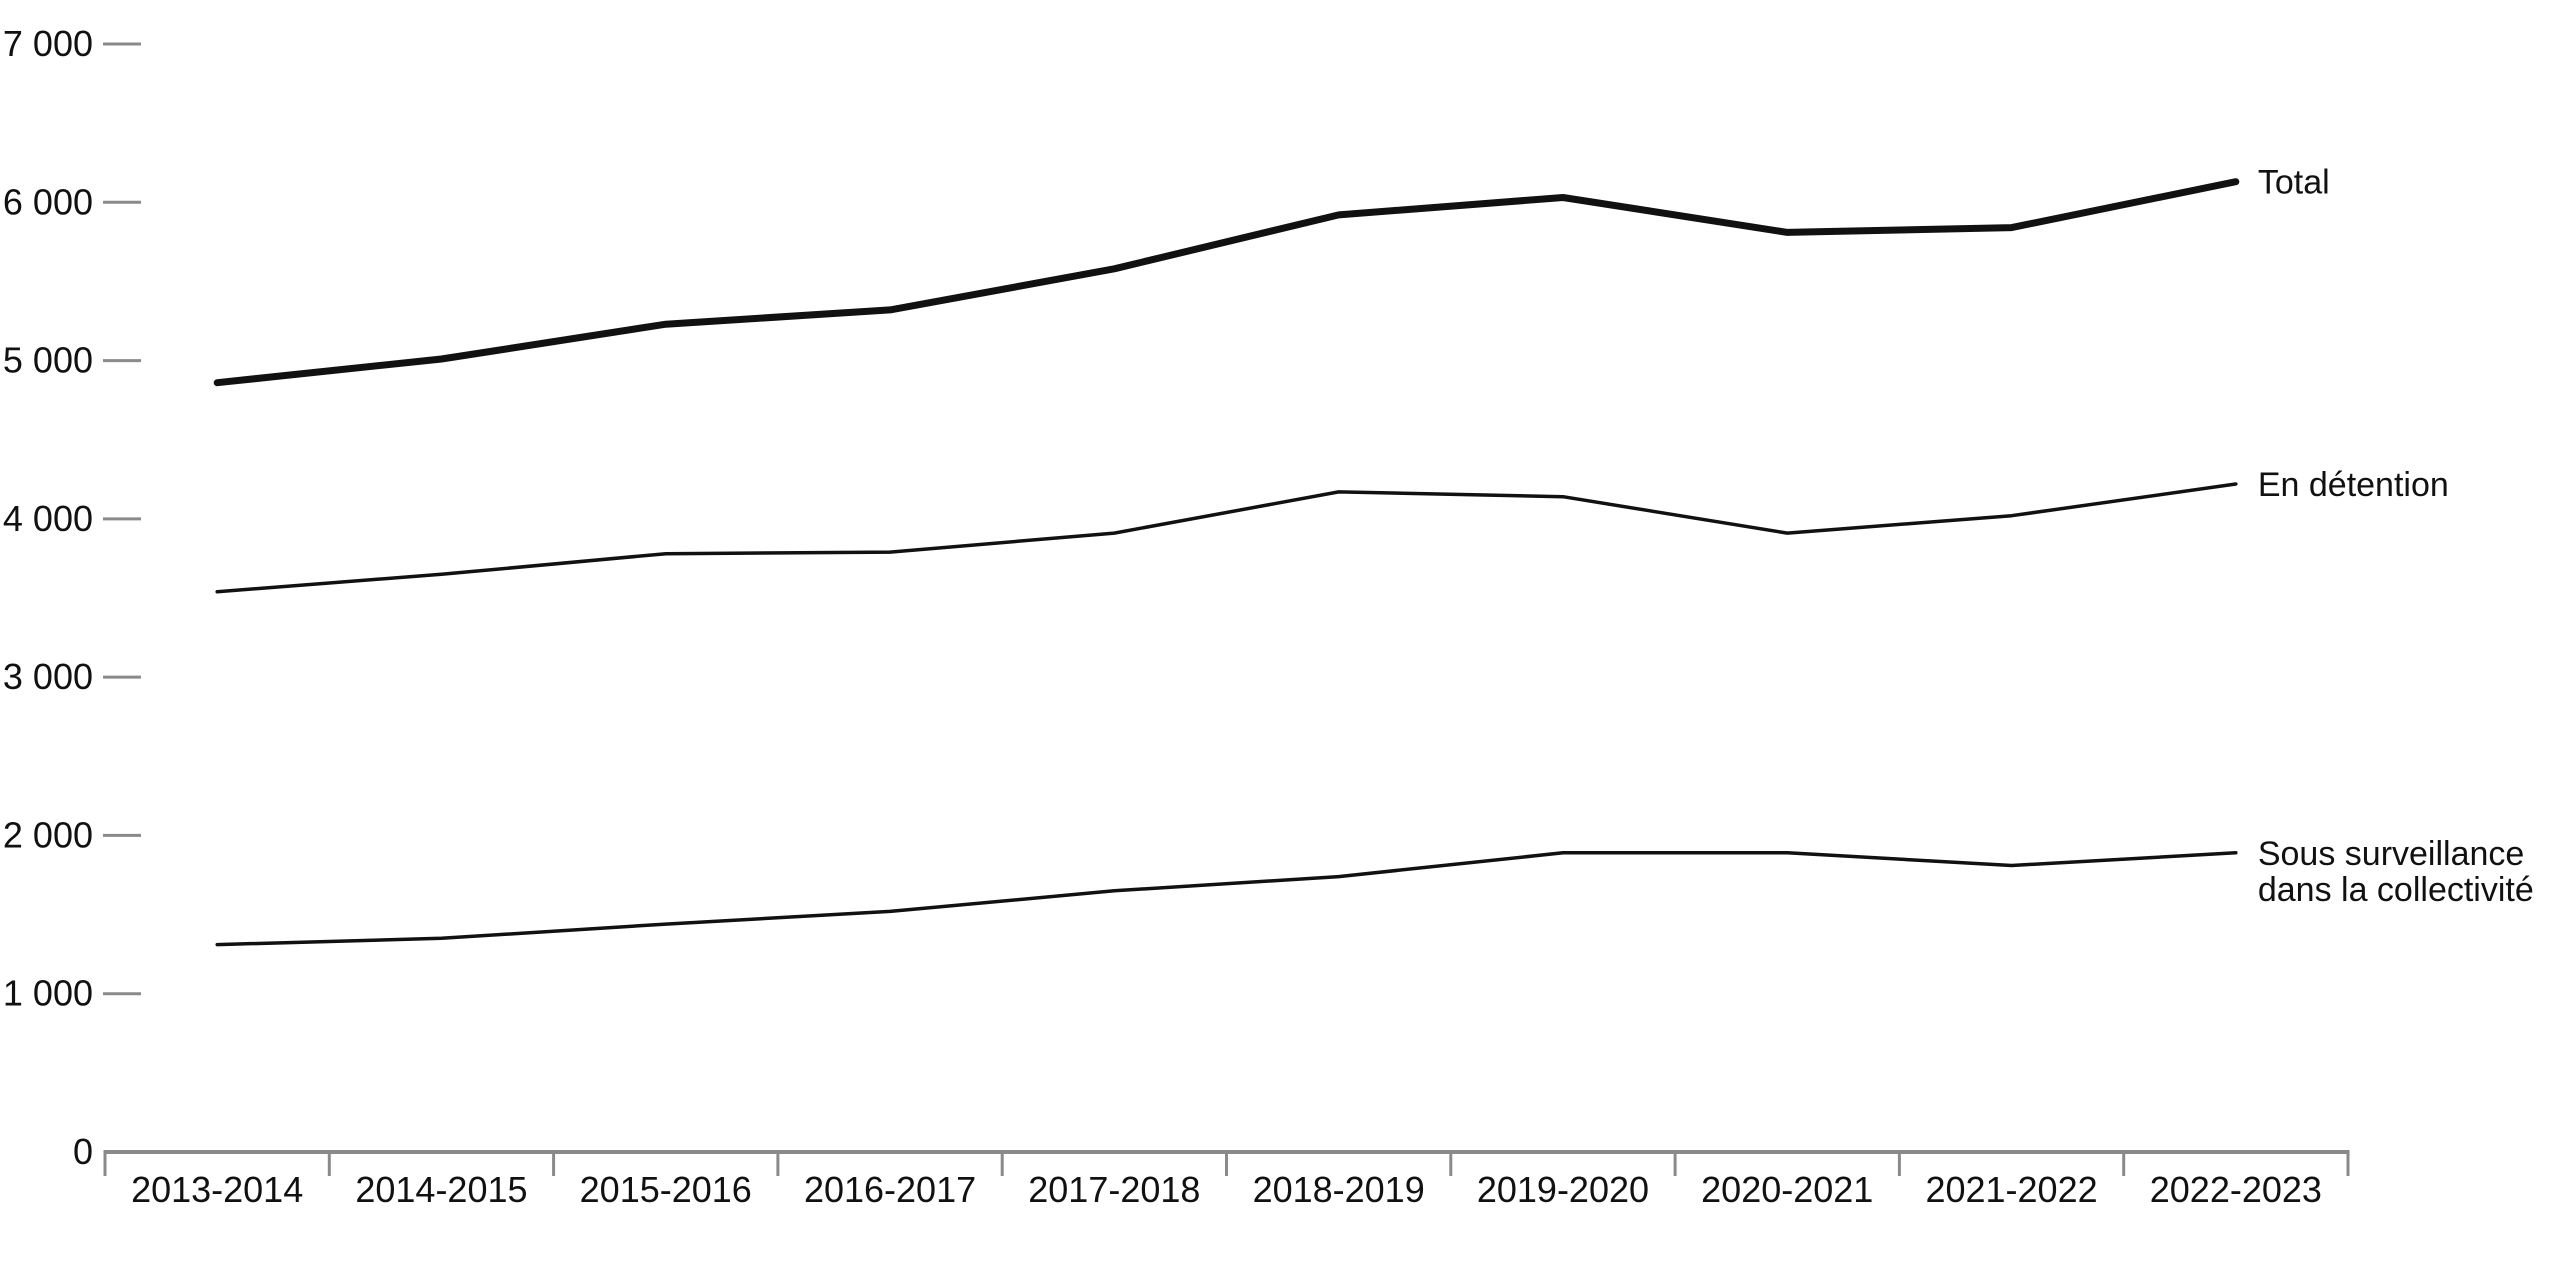  Describe the element at coordinates (48, 993) in the screenshot. I see `y-tick-label: 1 000` at that location.